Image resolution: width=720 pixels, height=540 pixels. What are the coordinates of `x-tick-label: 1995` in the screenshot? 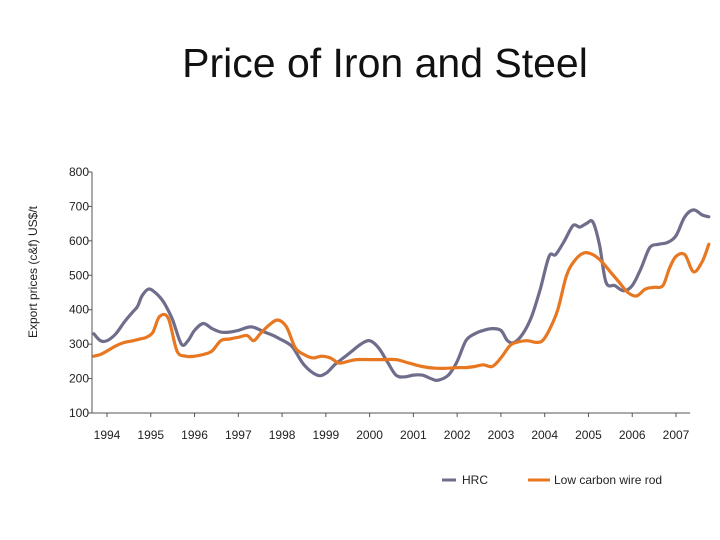 It's located at (150, 435).